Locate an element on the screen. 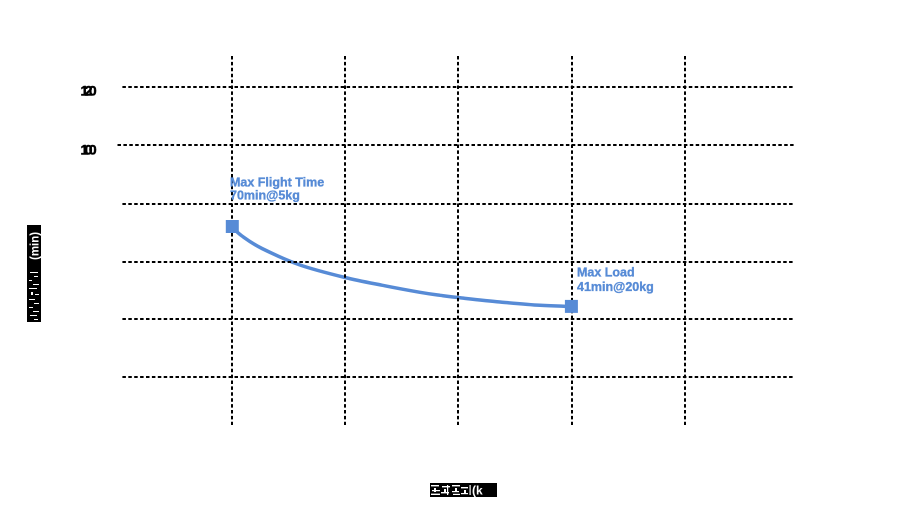 Image resolution: width=911 pixels, height=505 pixels. svg-text: 70min@5kg is located at coordinates (265, 196).